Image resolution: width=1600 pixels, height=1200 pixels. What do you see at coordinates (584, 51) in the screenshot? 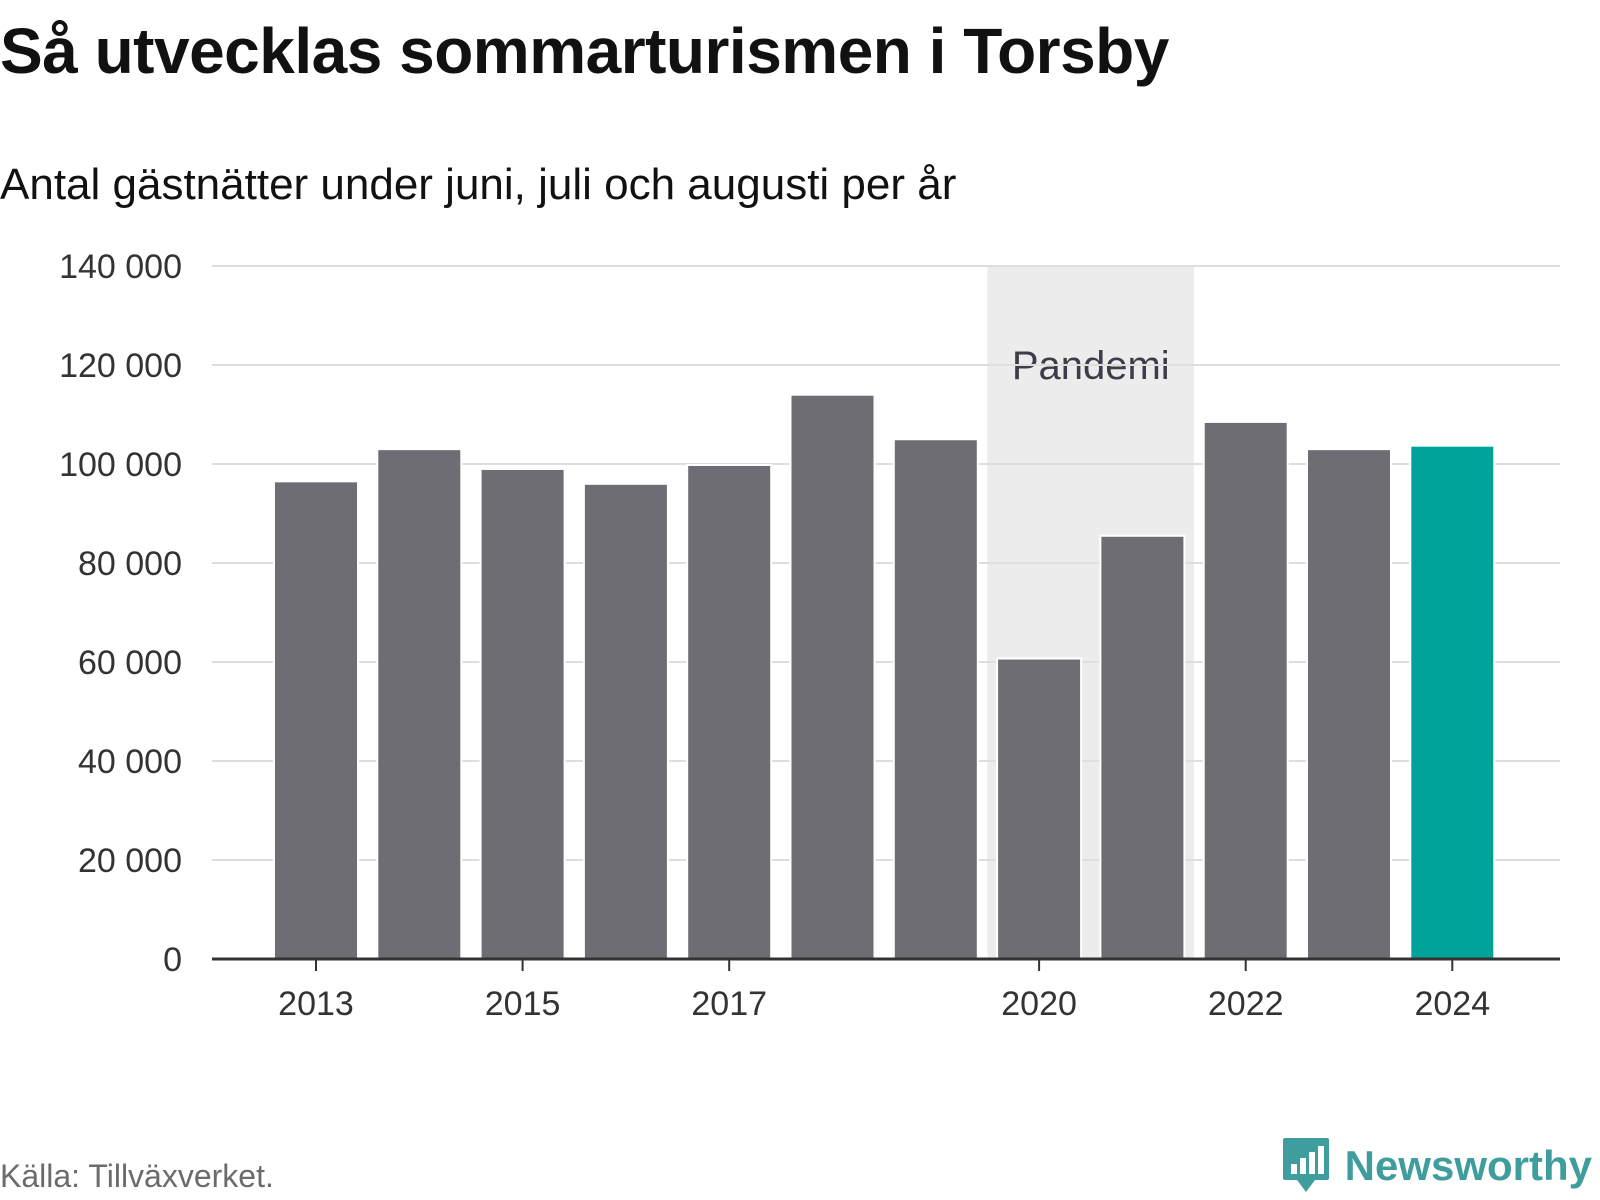
I see `chart-title: Så utvecklas sommarturismen i Torsby` at bounding box center [584, 51].